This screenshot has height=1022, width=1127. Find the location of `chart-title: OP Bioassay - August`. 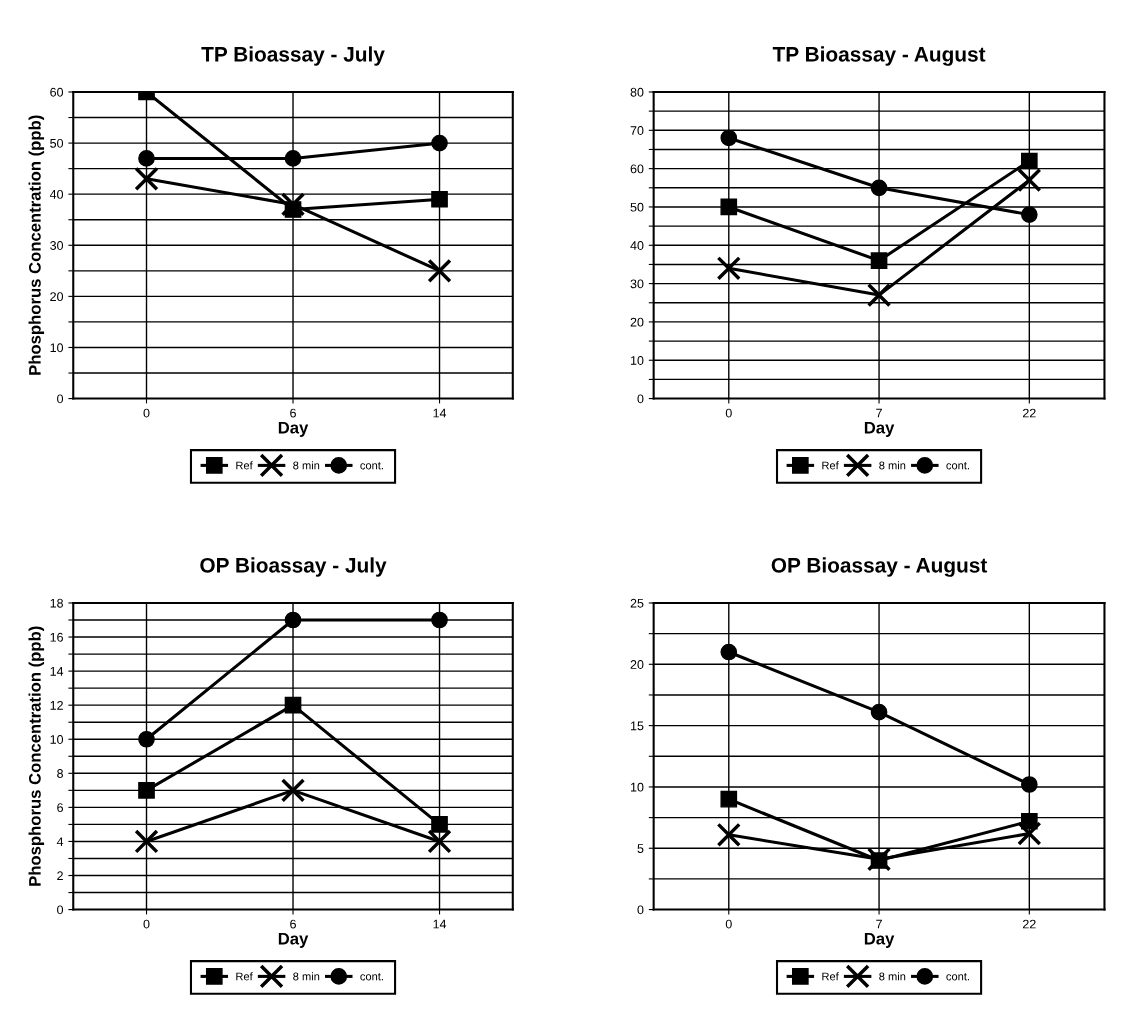

chart-title: OP Bioassay - August is located at coordinates (879, 567).